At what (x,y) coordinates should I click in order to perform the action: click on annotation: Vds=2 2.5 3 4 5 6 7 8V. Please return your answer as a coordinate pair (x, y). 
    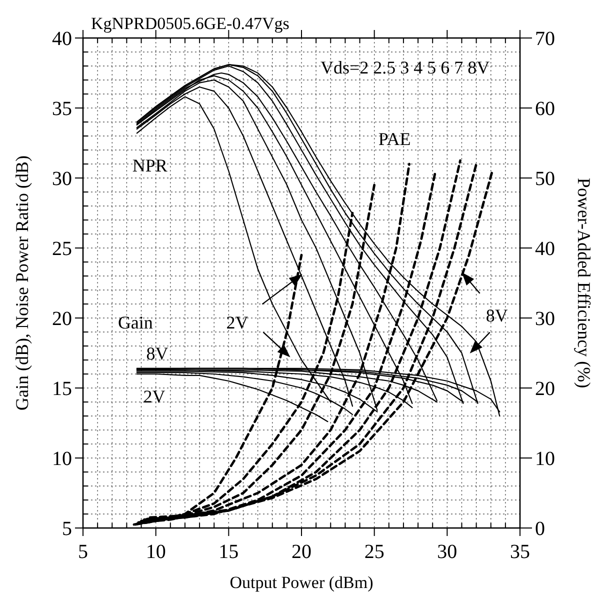
    Looking at the image, I should click on (405, 68).